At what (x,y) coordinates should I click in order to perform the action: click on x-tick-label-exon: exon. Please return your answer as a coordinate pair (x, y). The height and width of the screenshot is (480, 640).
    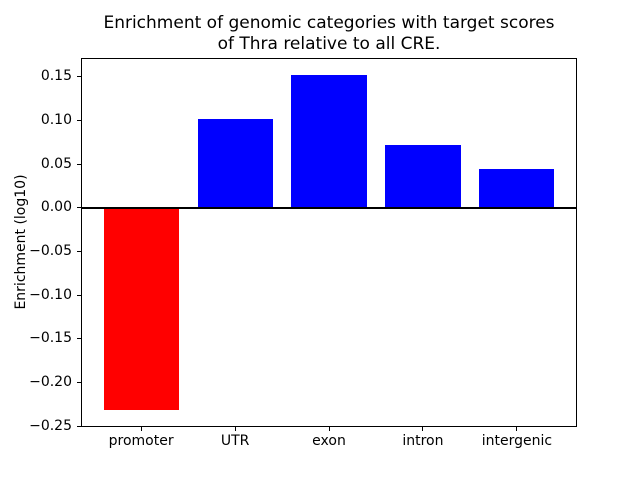
    Looking at the image, I should click on (329, 441).